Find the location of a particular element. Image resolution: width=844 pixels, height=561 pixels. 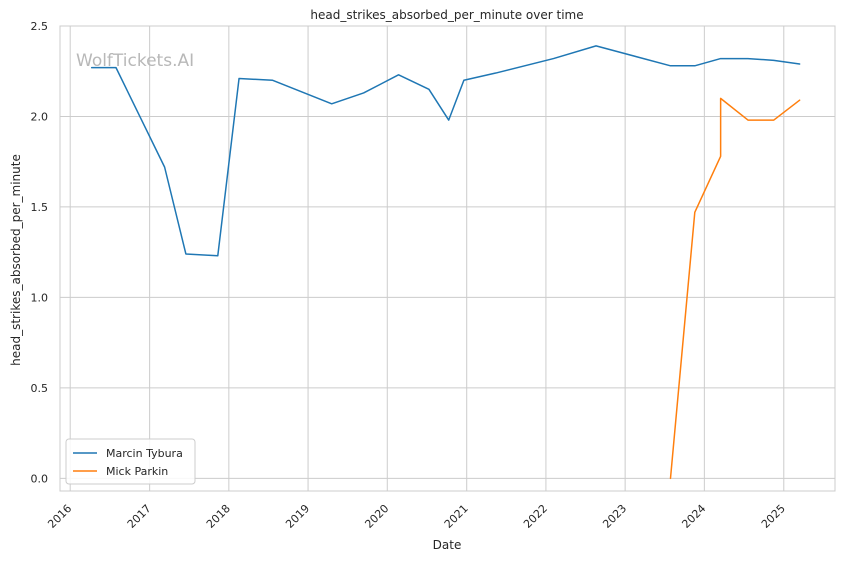

y-tick-label: 2.0 is located at coordinates (40, 116).